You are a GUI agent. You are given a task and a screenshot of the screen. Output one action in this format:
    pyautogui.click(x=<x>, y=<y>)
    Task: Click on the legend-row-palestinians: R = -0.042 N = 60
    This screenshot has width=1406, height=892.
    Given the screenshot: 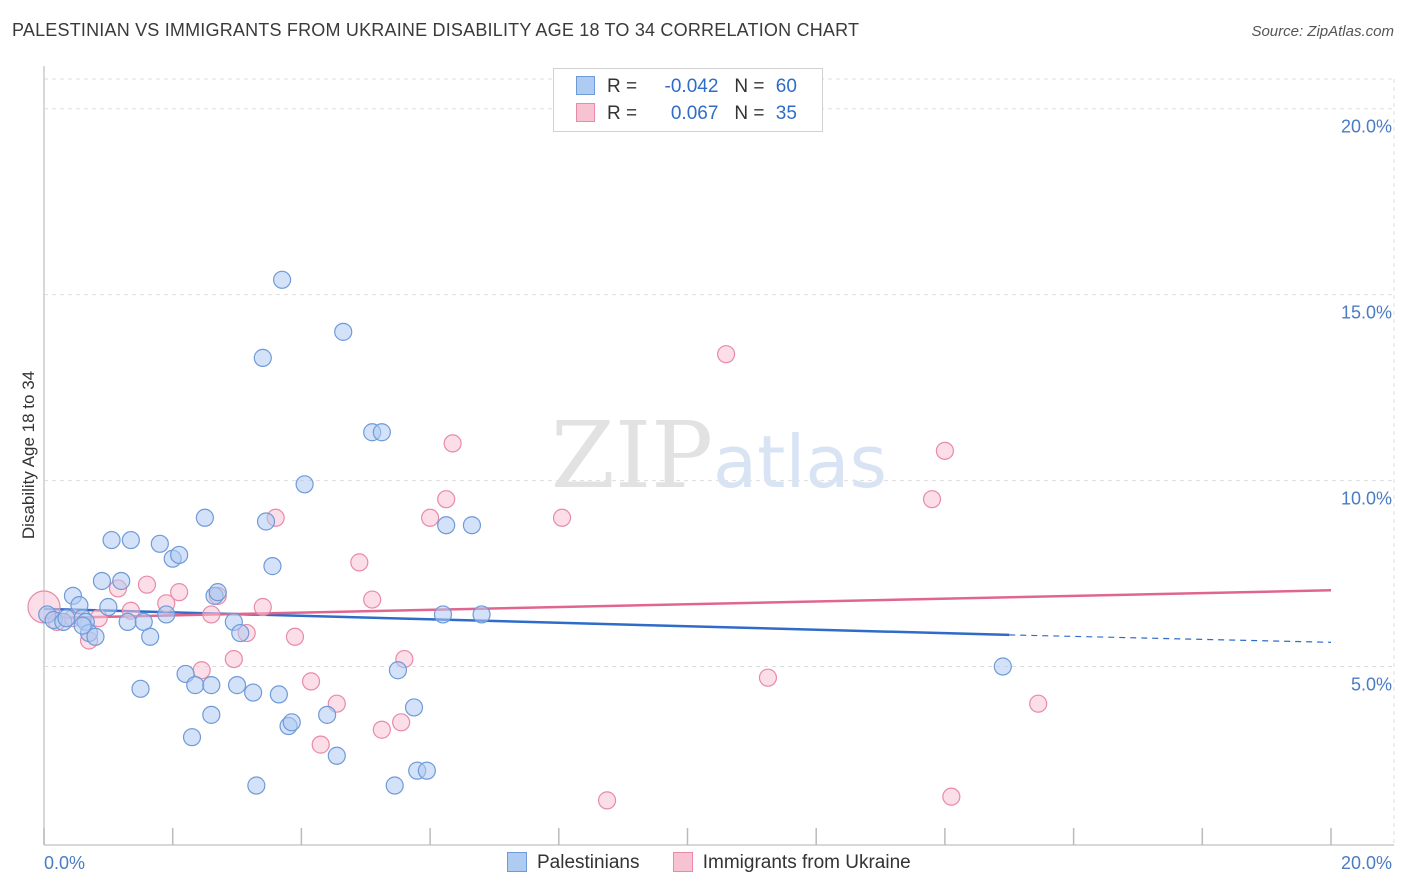 What is the action you would take?
    pyautogui.click(x=686, y=87)
    